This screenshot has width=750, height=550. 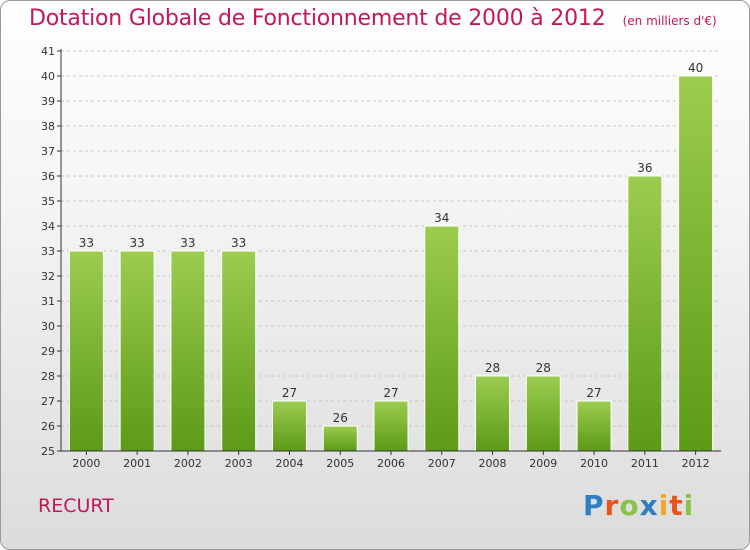 What do you see at coordinates (239, 463) in the screenshot?
I see `x-tick-label: 2003` at bounding box center [239, 463].